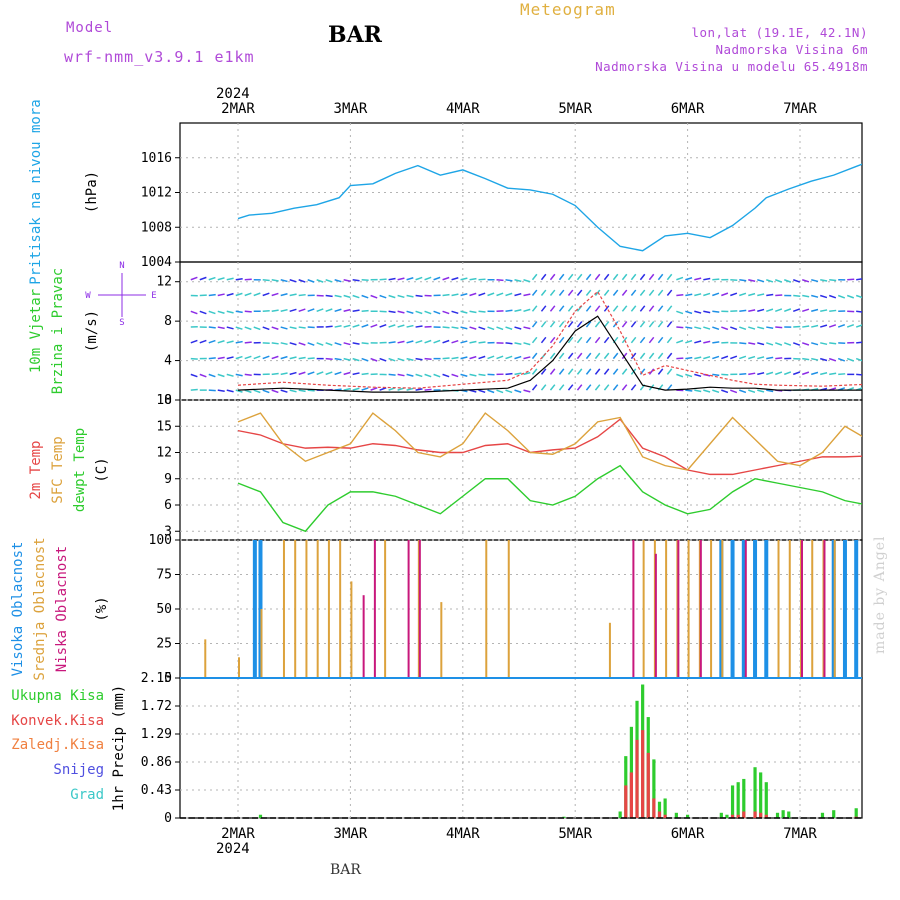 The image size is (900, 900). I want to click on temperature-frame, so click(521, 470).